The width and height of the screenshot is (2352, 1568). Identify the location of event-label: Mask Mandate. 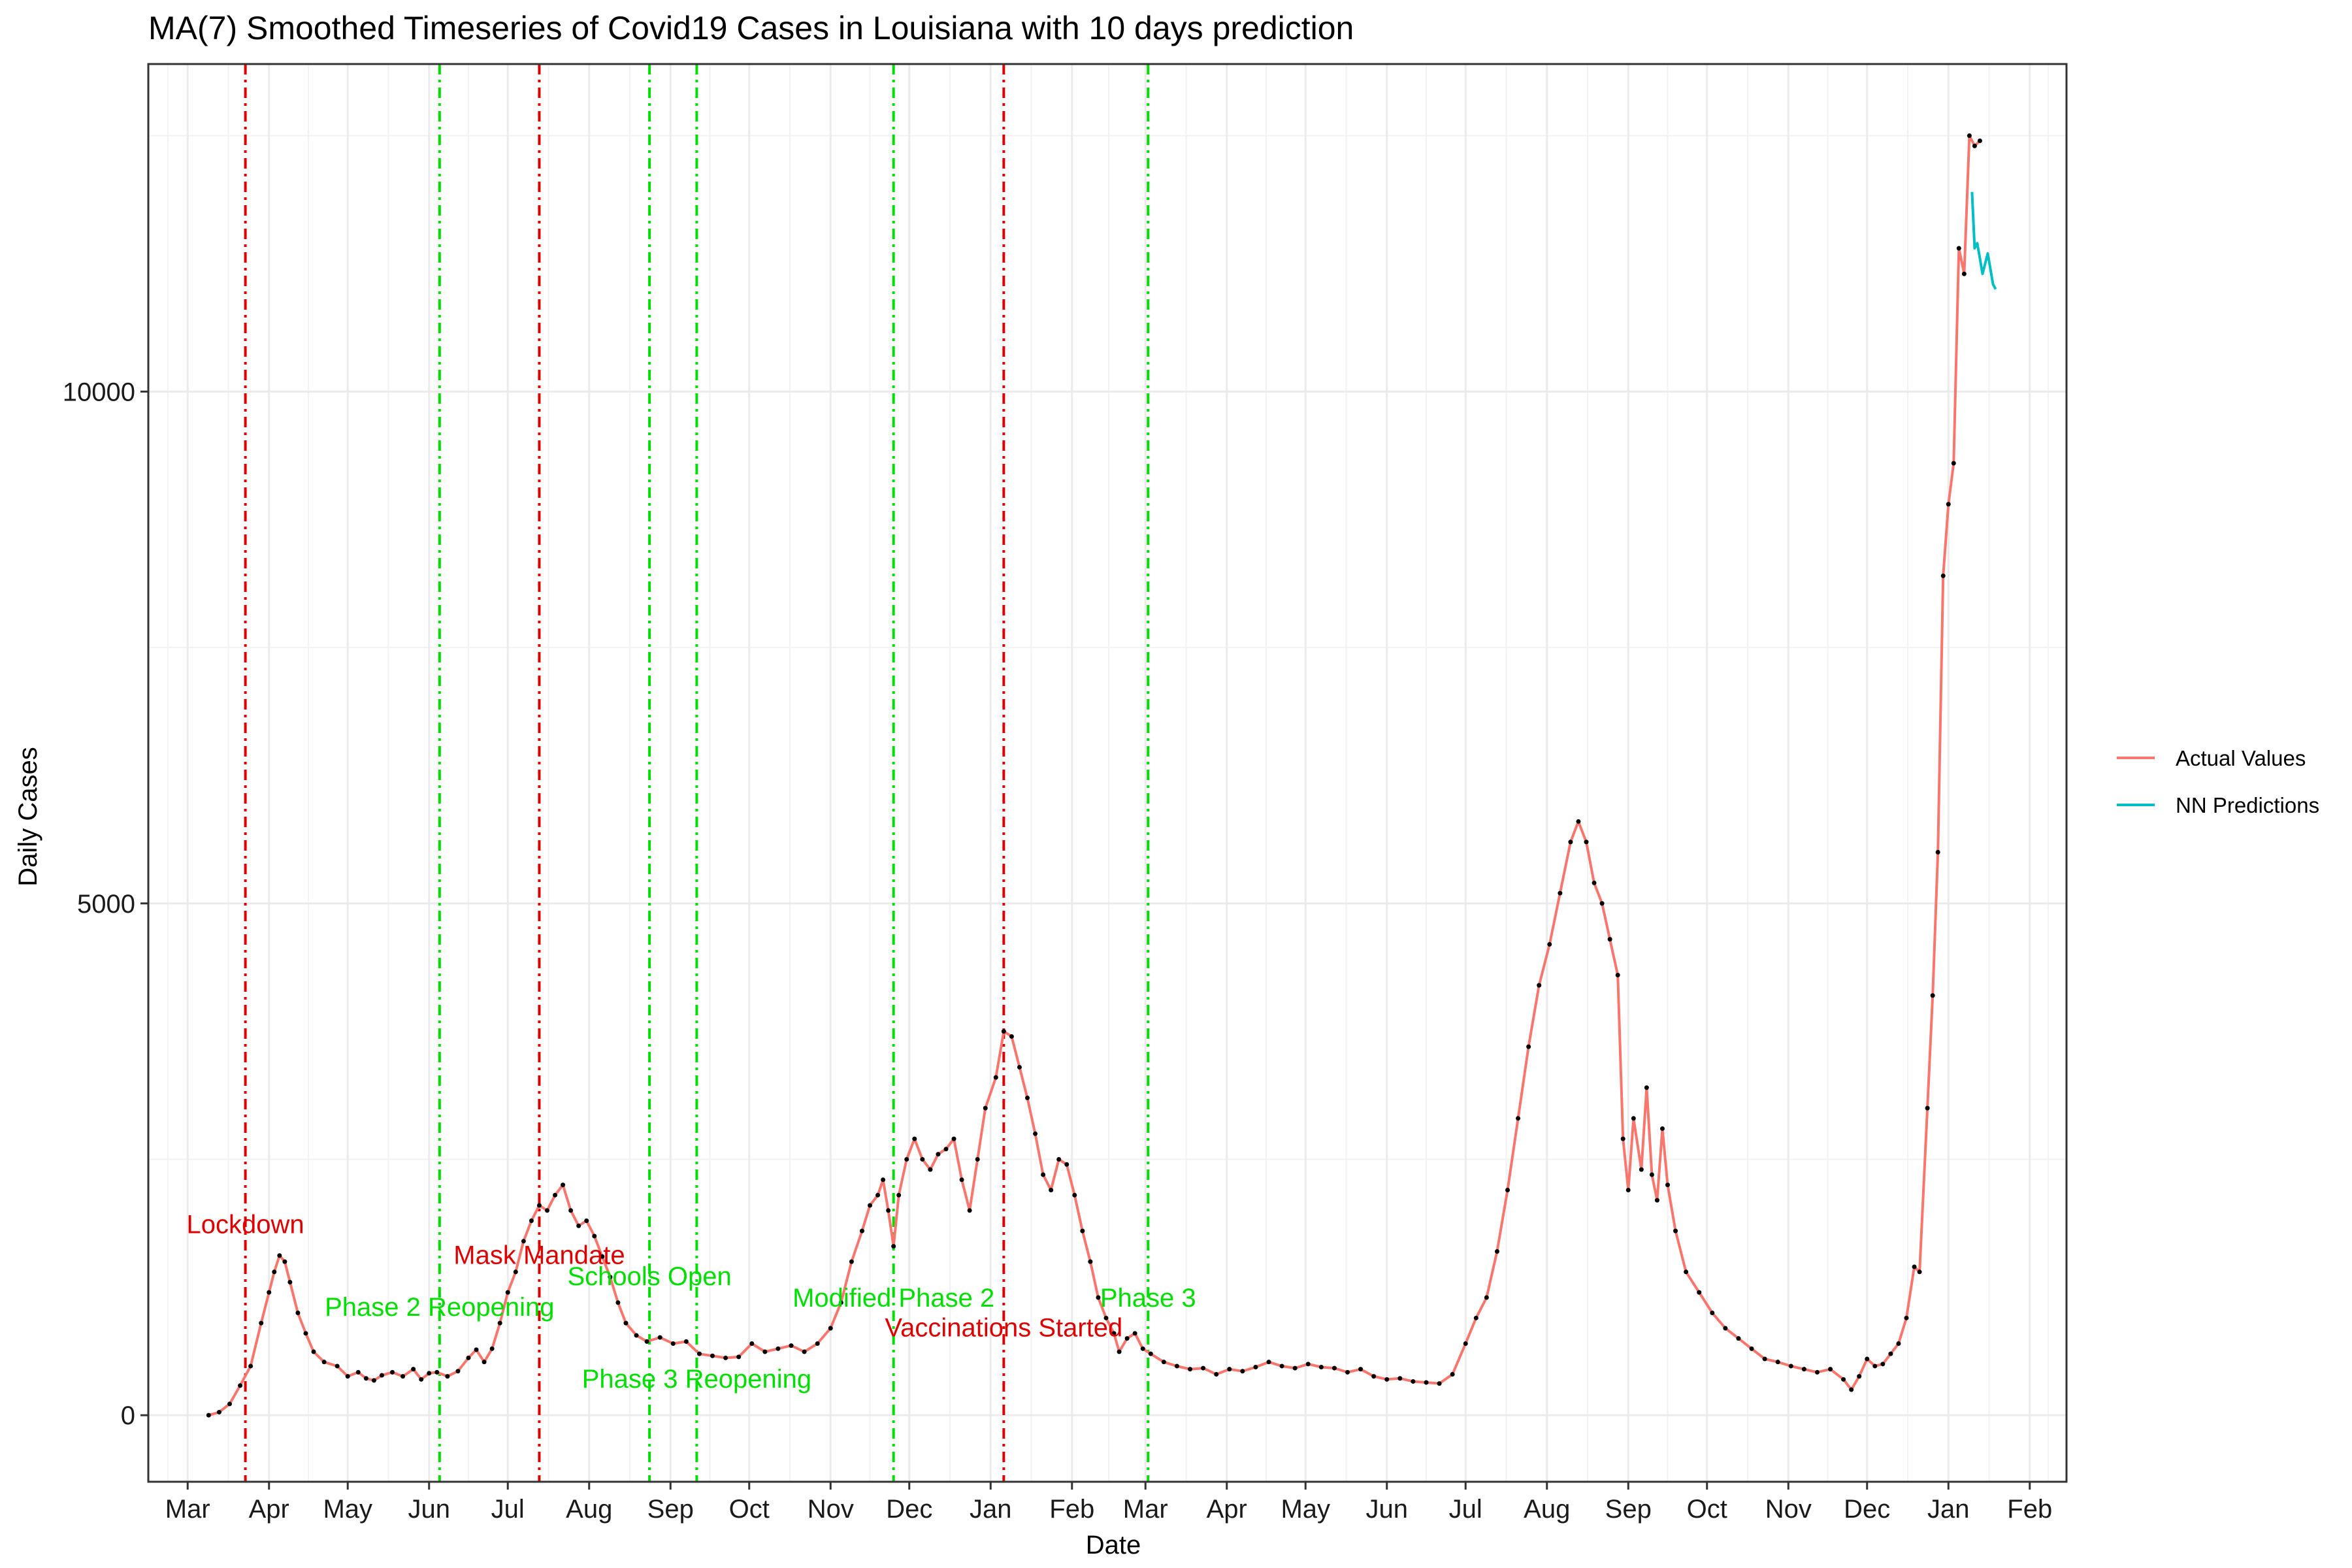
(539, 1255).